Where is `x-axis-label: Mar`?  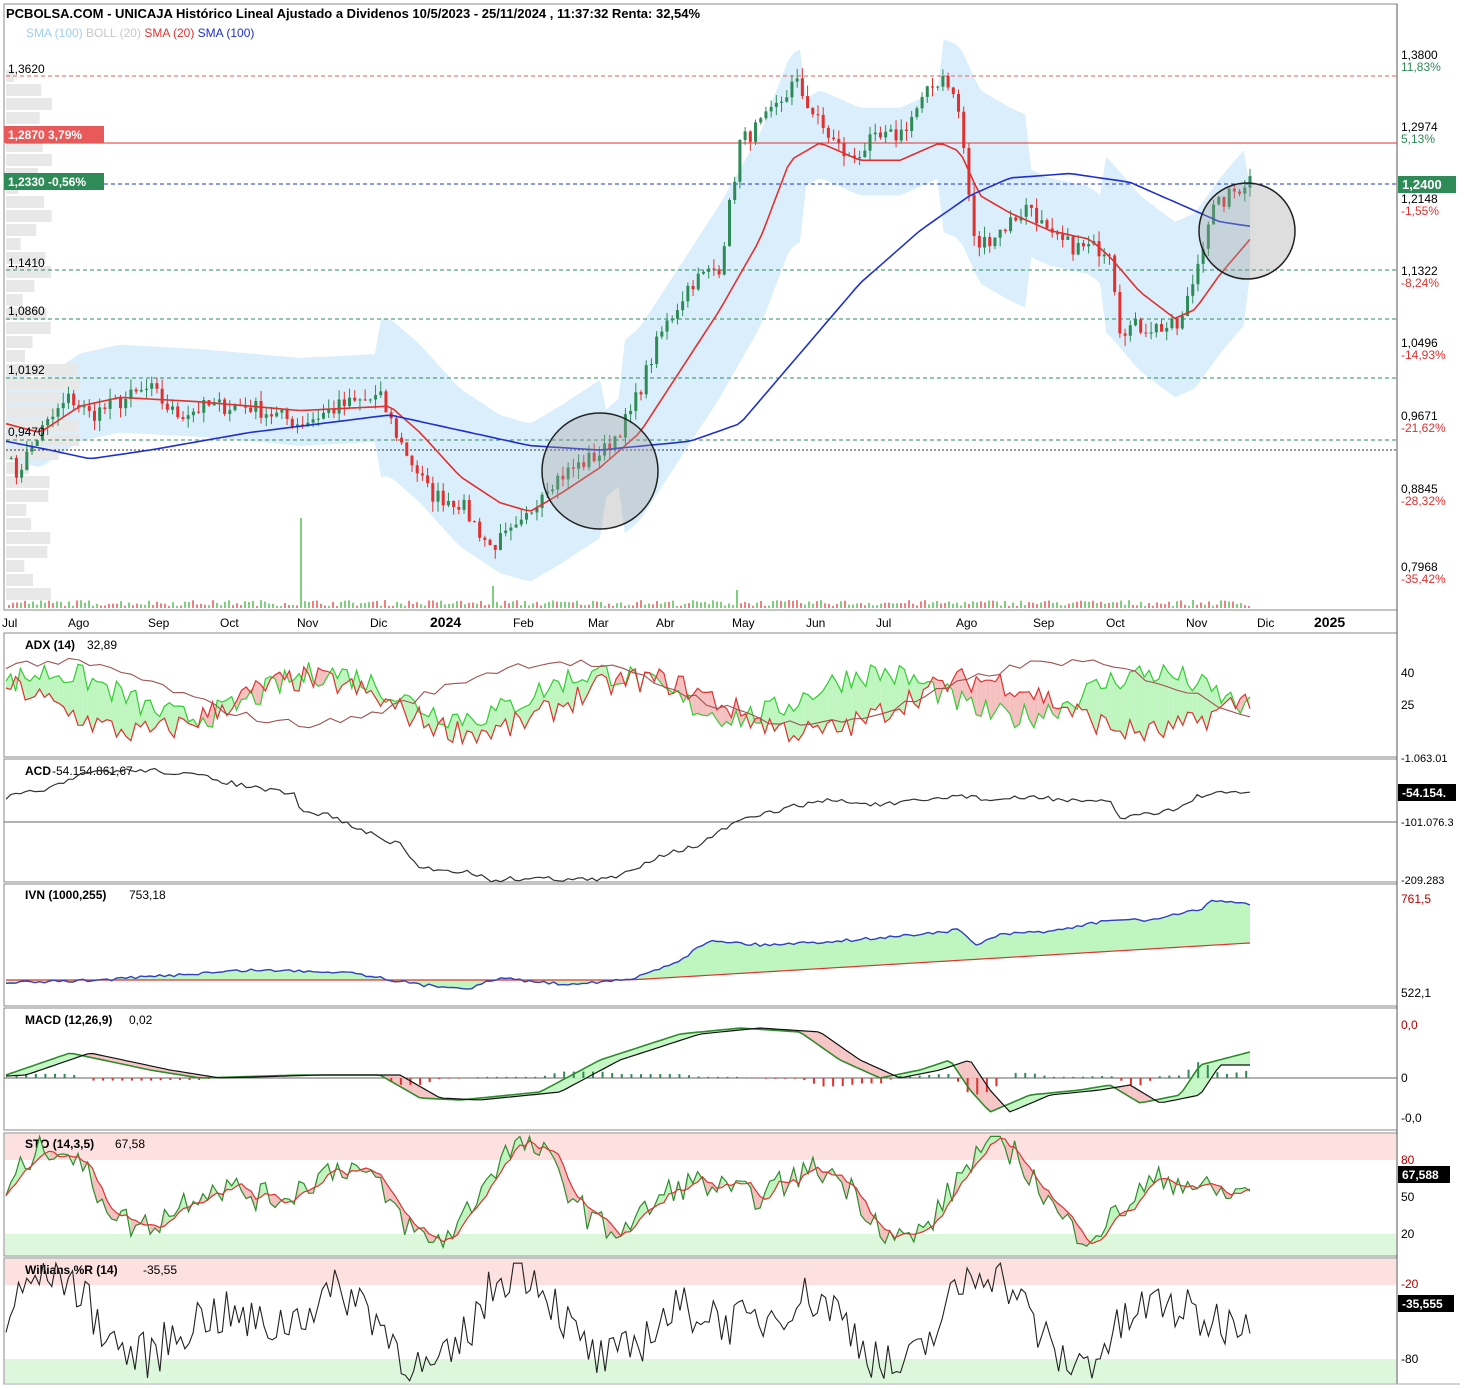 x-axis-label: Mar is located at coordinates (598, 623).